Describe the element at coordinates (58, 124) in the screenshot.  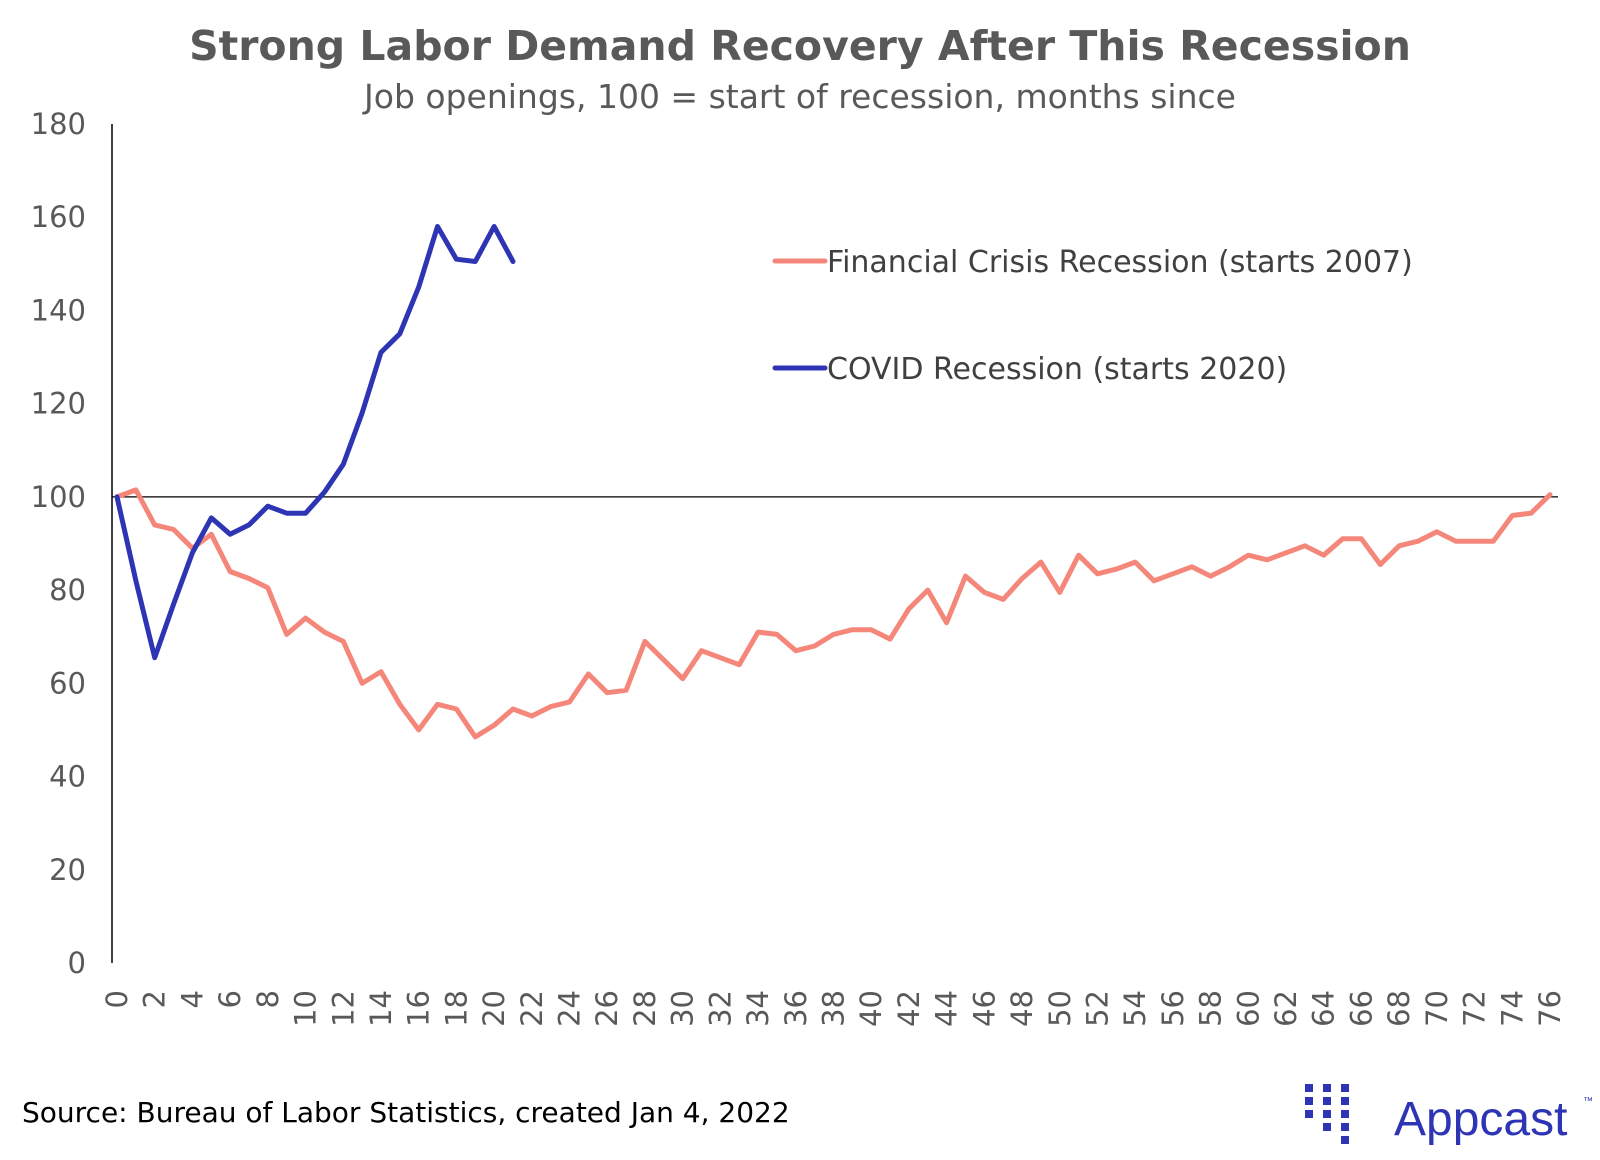
I see `y-tick-label: 180` at that location.